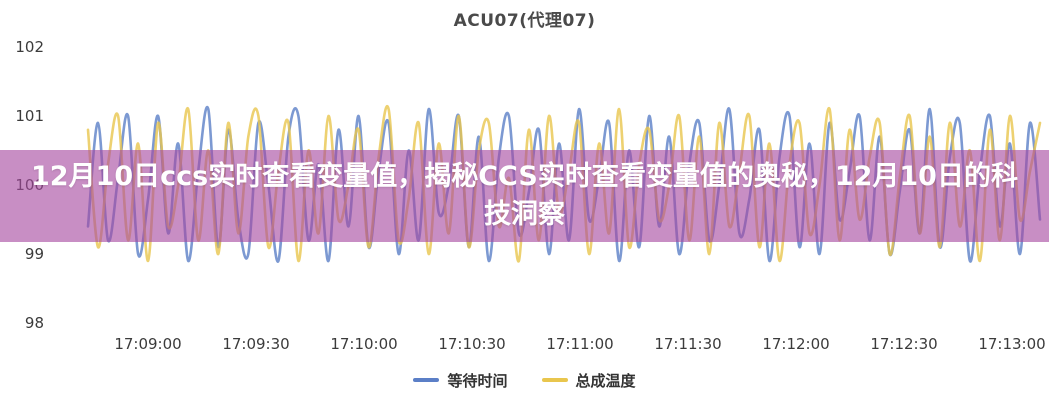 This screenshot has width=1049, height=400. What do you see at coordinates (29, 47) in the screenshot?
I see `y-axis-tick-label: 102` at bounding box center [29, 47].